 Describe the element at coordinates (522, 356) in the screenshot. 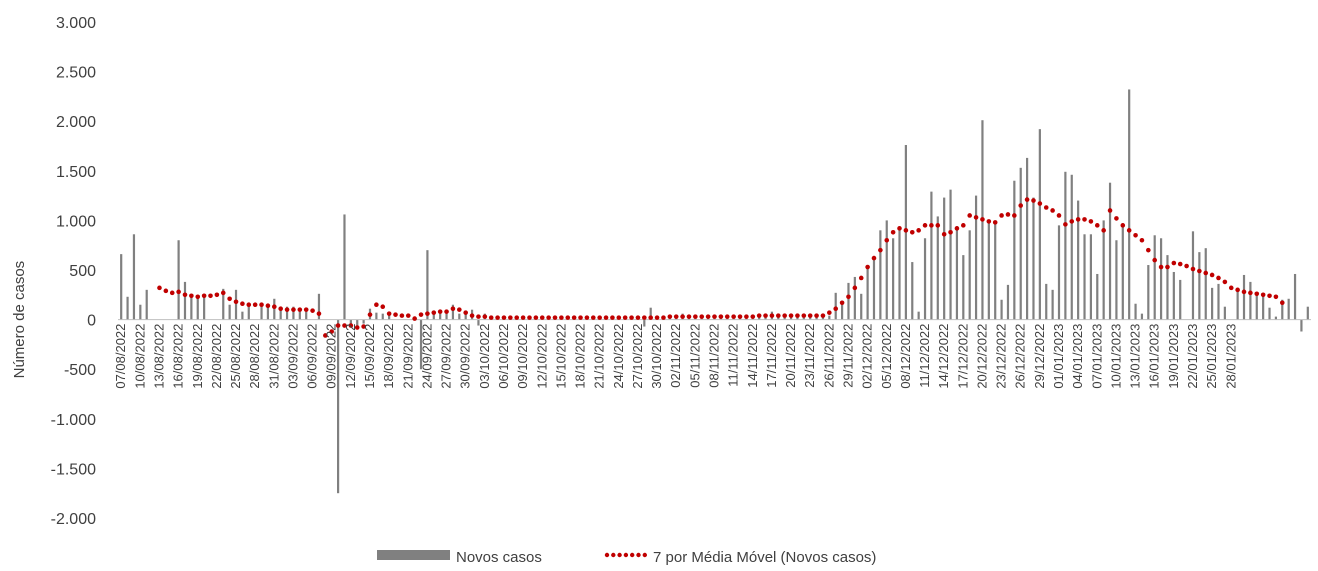

I see `x-tick-label: 09/10/2022` at that location.